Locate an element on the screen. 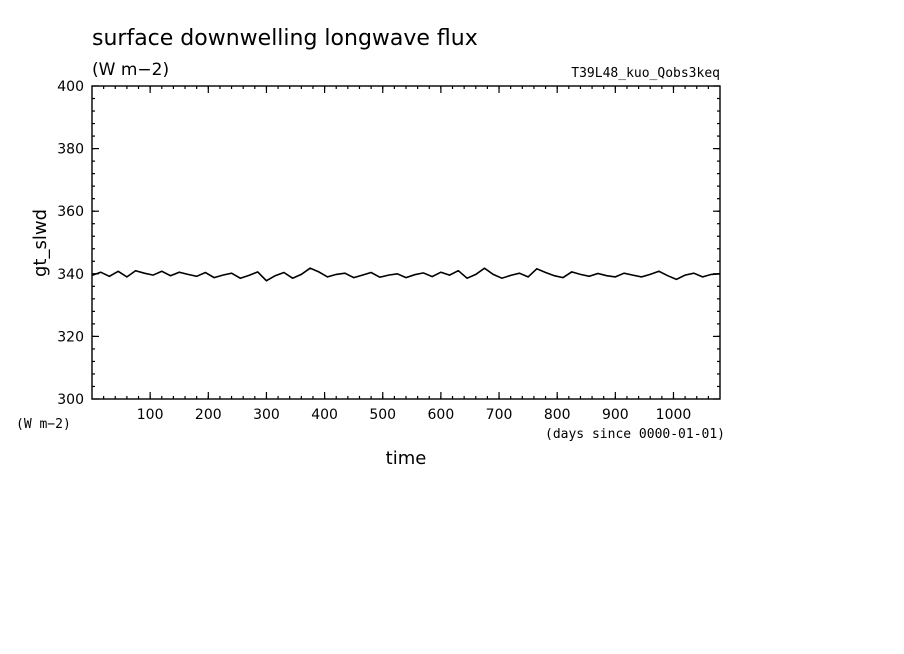  y-tick-label: 340 is located at coordinates (70, 275).